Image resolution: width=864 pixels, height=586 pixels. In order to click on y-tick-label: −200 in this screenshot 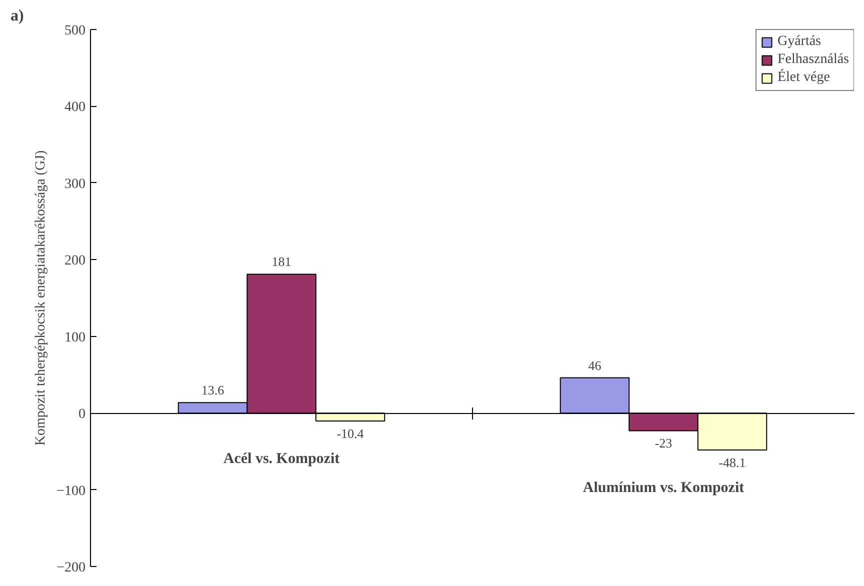, I will do `click(71, 568)`.